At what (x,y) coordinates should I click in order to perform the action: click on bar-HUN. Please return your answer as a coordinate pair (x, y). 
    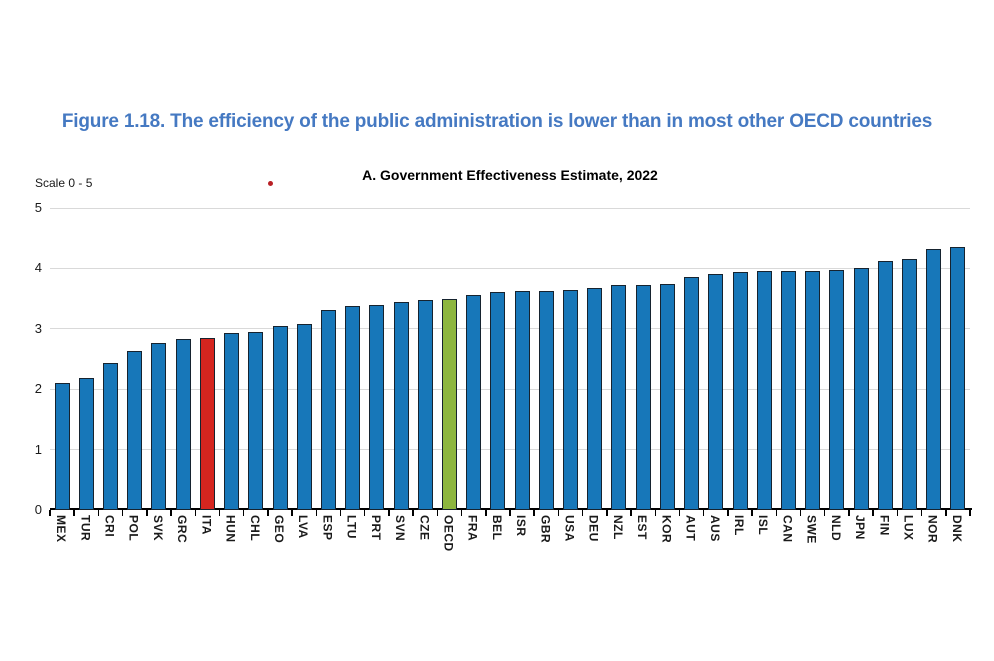
    Looking at the image, I should click on (232, 421).